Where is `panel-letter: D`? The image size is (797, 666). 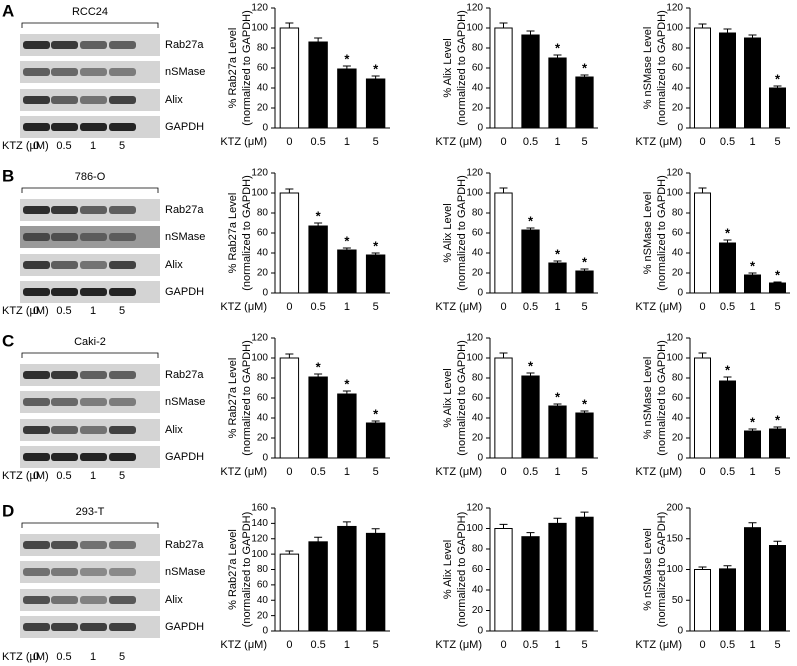 panel-letter: D is located at coordinates (8, 510).